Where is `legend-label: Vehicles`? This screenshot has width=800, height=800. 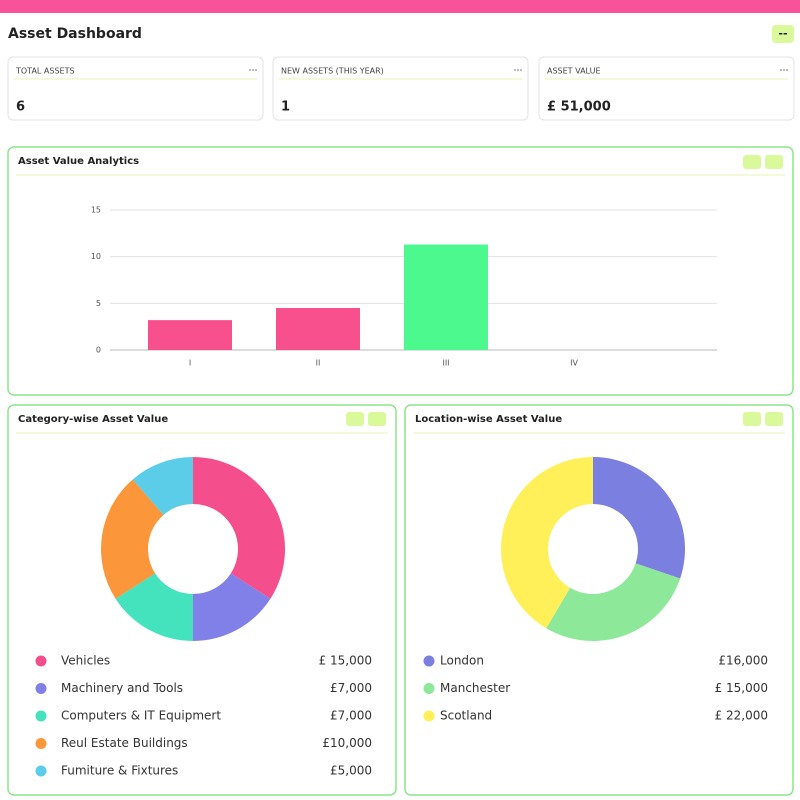 legend-label: Vehicles is located at coordinates (85, 661).